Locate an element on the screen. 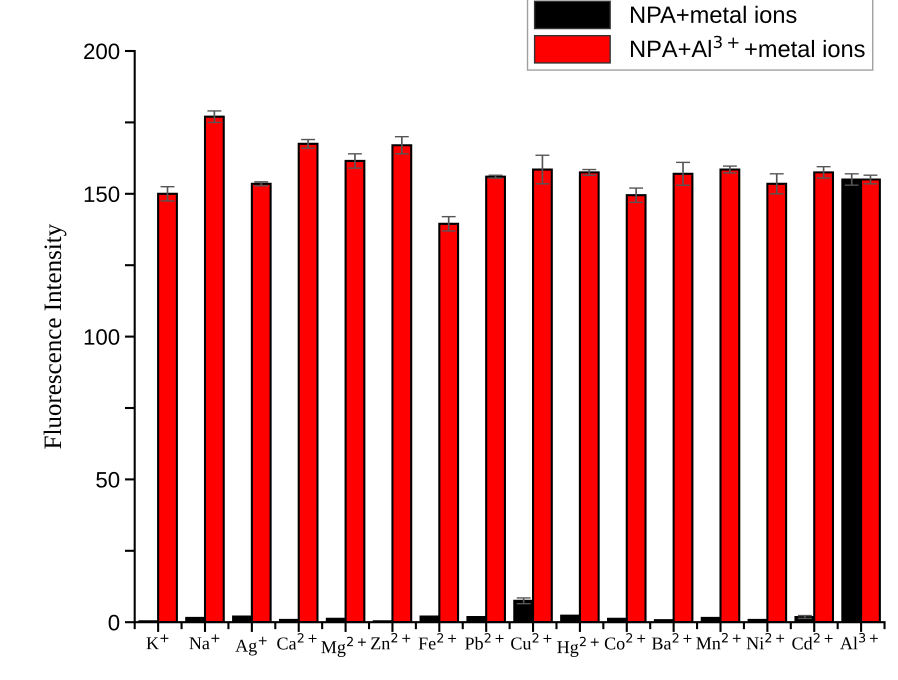 Image resolution: width=898 pixels, height=680 pixels. x-tick-label: Cd$^{2+}$ is located at coordinates (812, 641).